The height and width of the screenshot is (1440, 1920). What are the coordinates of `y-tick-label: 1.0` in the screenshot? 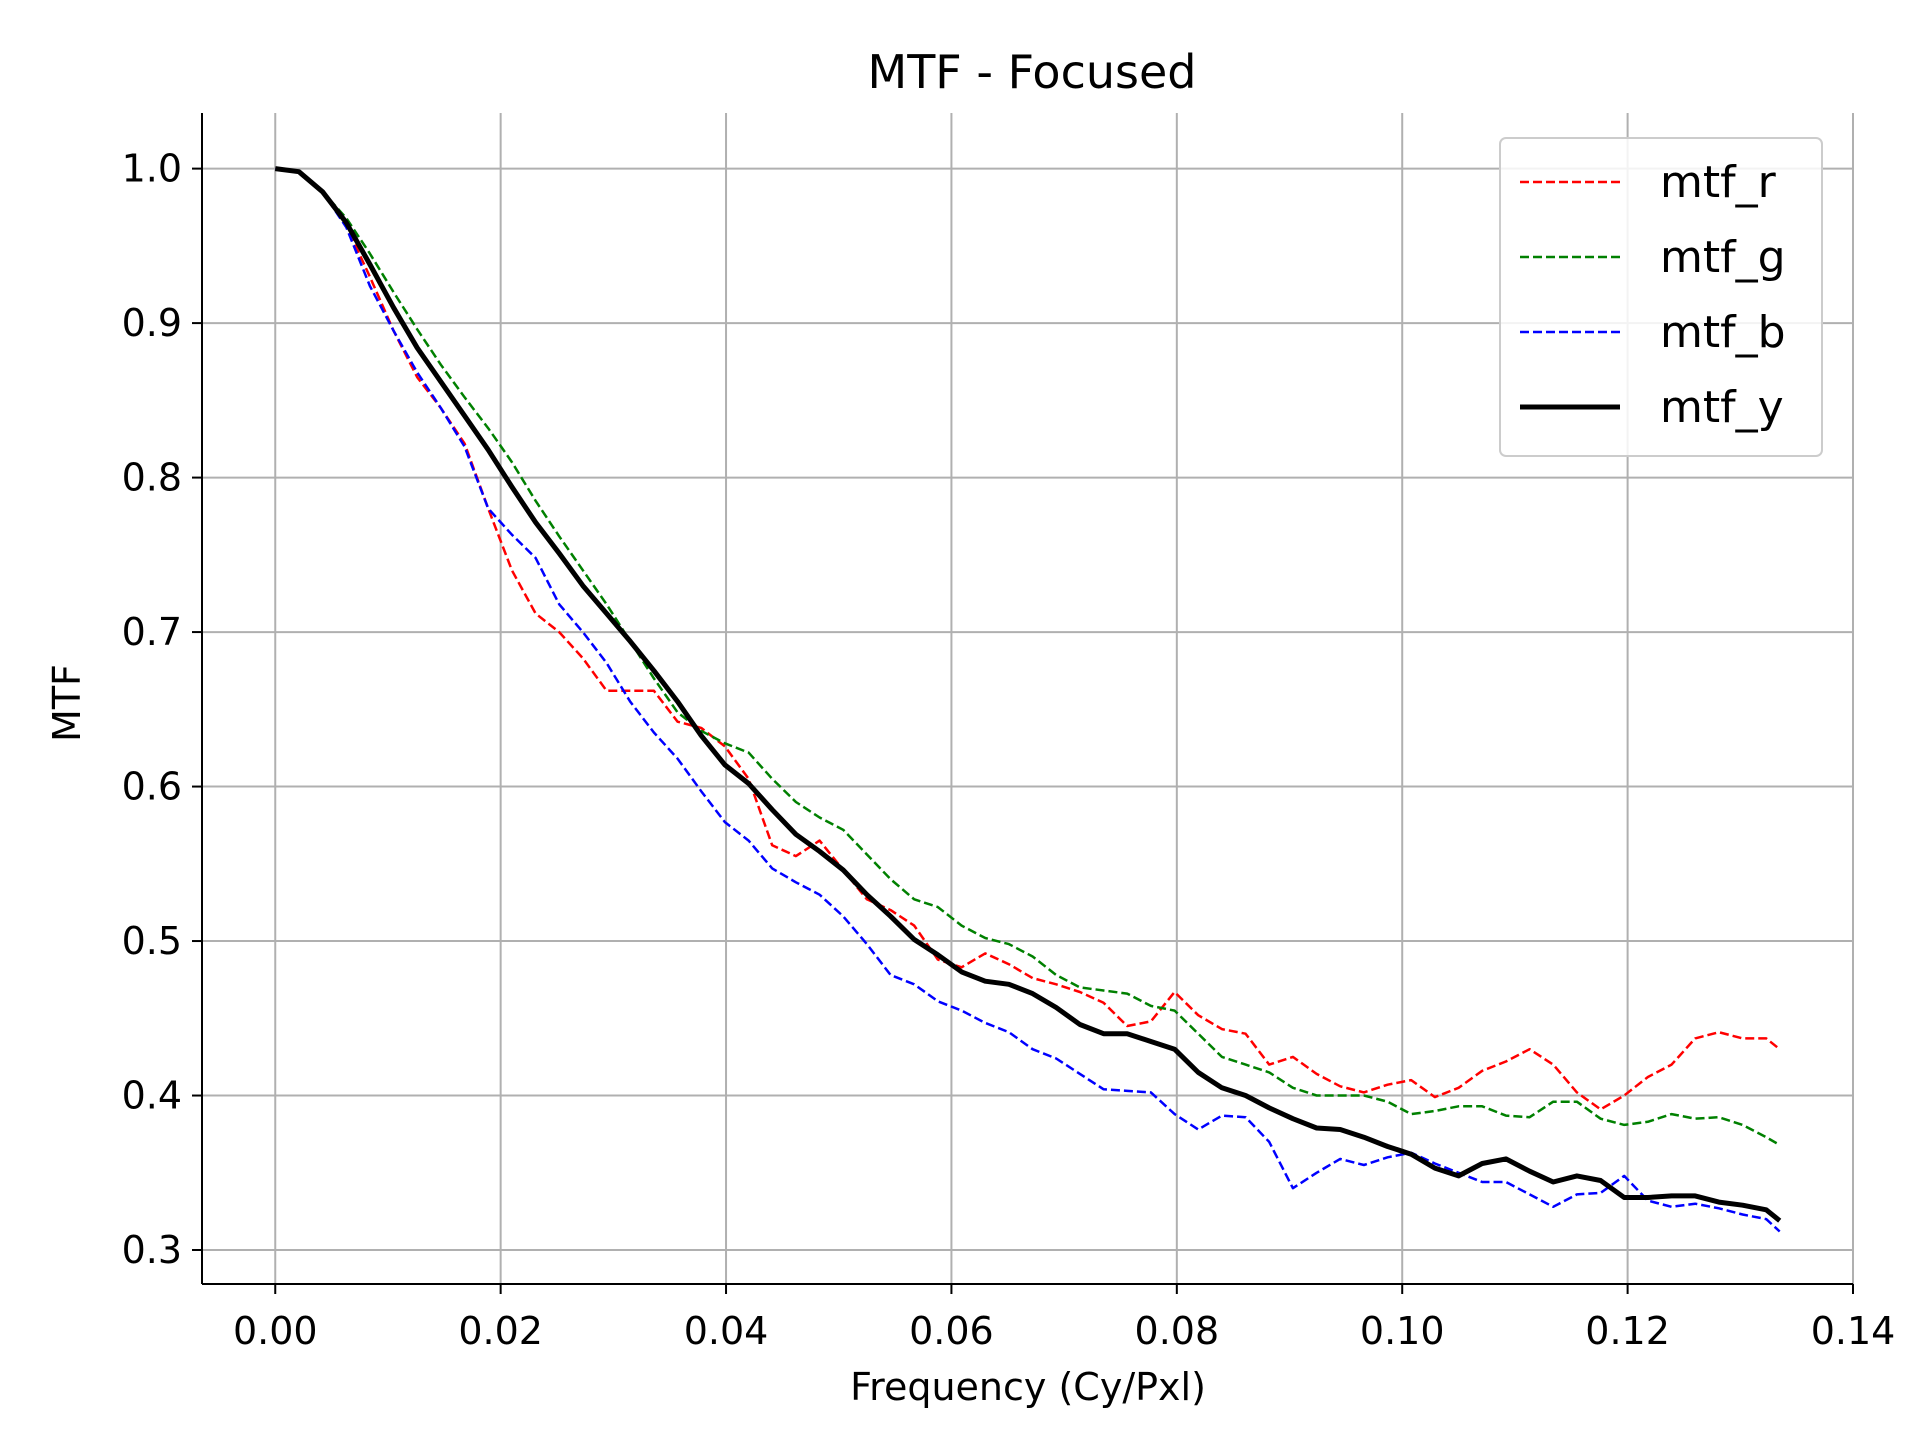 It's located at (152, 169).